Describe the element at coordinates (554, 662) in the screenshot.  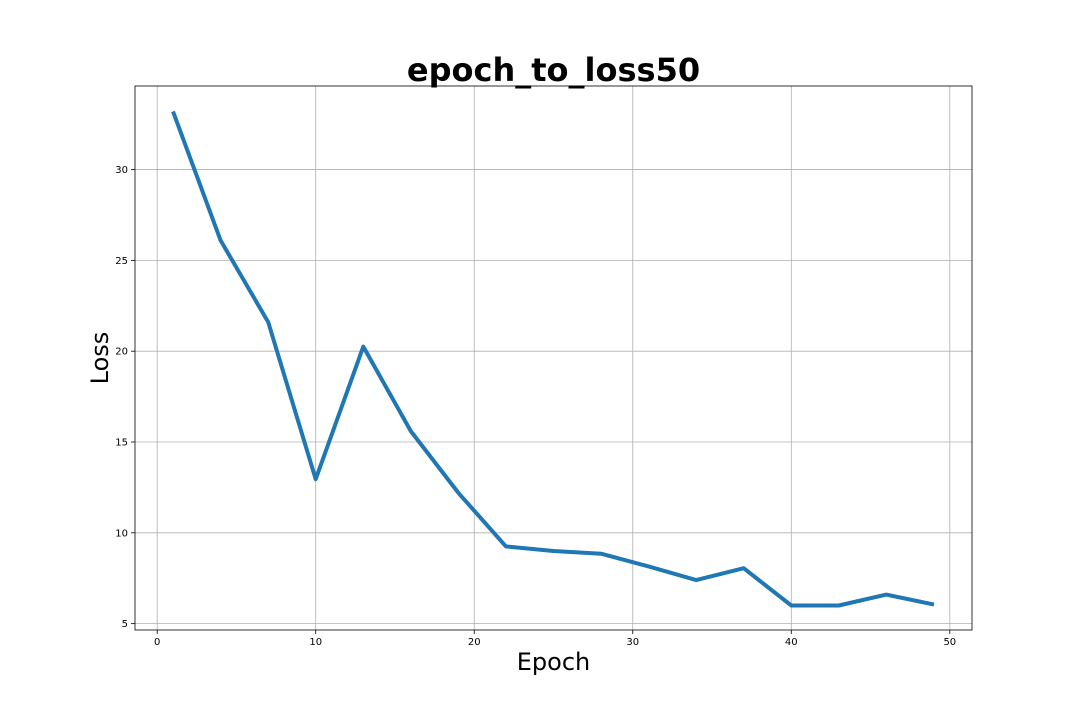
I see `x-axis-label: Epoch` at that location.